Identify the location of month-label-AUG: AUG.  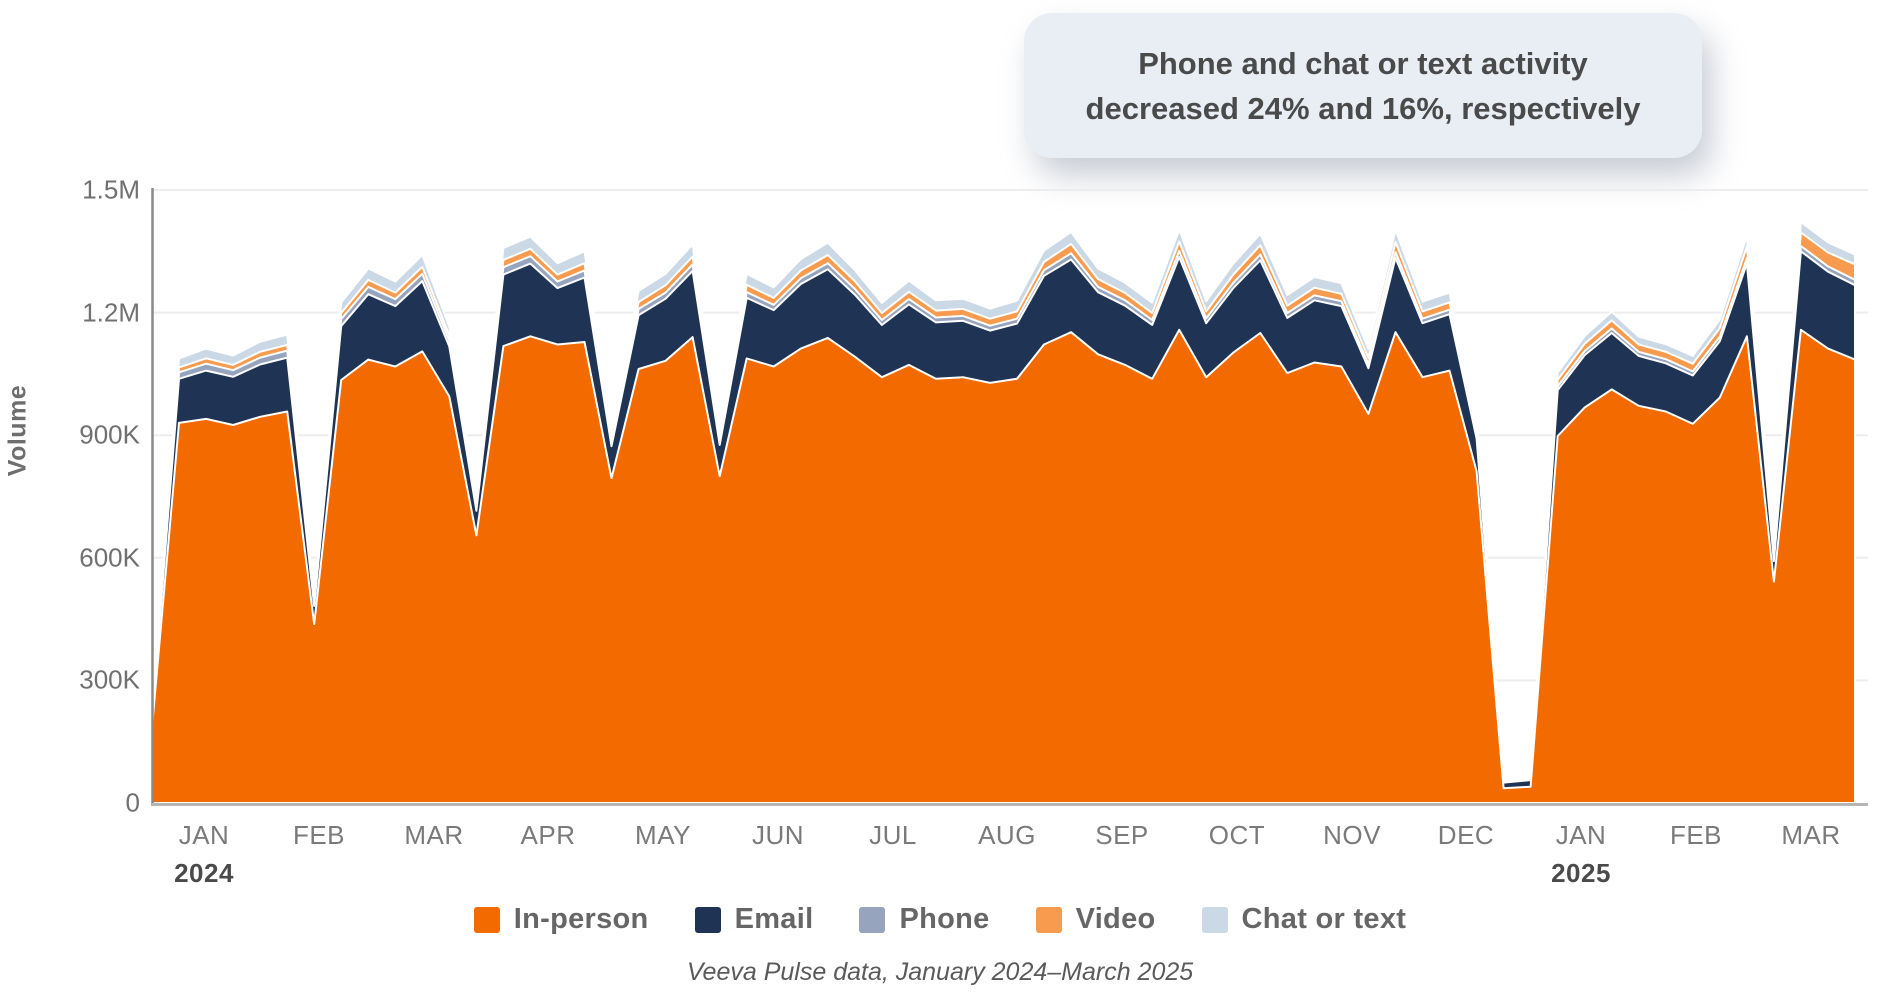
(1007, 835).